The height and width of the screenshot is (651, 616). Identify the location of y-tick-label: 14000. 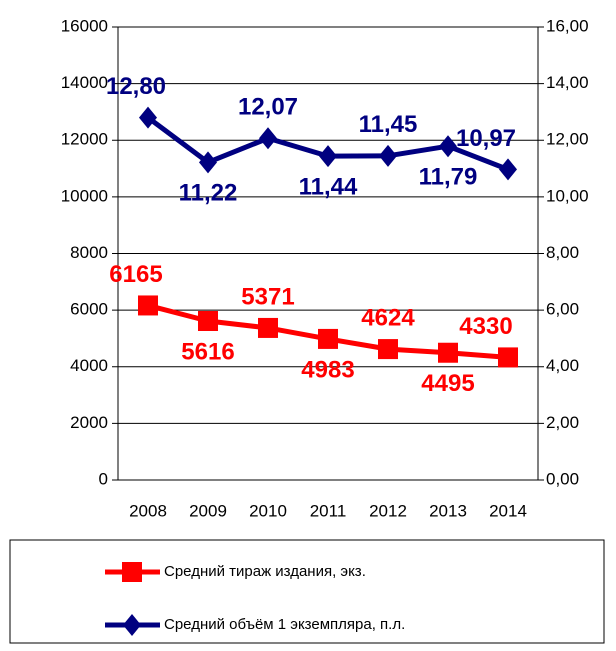
(84, 82).